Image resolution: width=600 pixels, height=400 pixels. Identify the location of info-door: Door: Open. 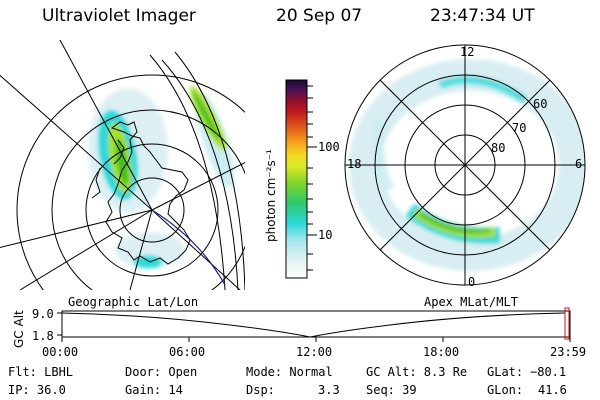
(161, 372).